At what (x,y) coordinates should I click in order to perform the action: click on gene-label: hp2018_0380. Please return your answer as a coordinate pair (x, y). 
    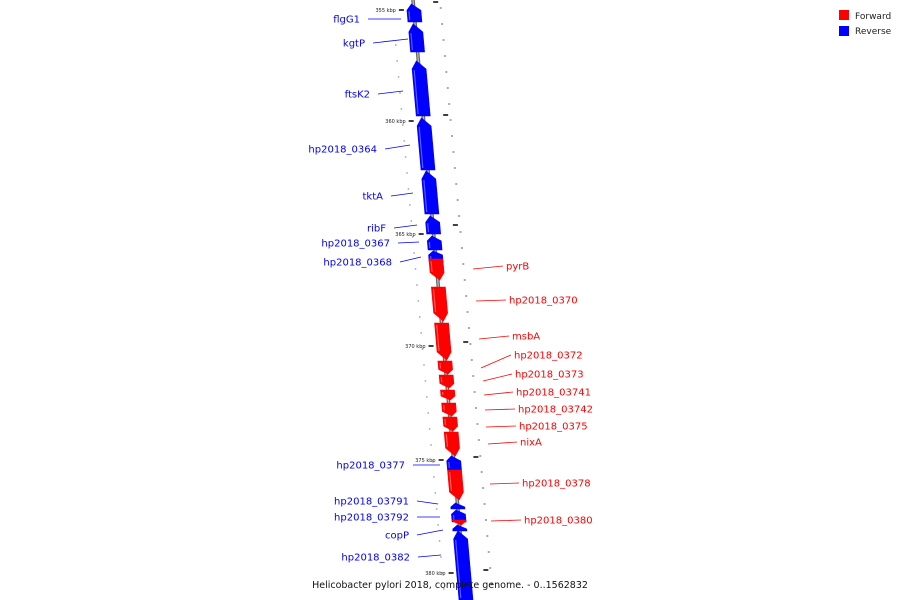
    Looking at the image, I should click on (558, 521).